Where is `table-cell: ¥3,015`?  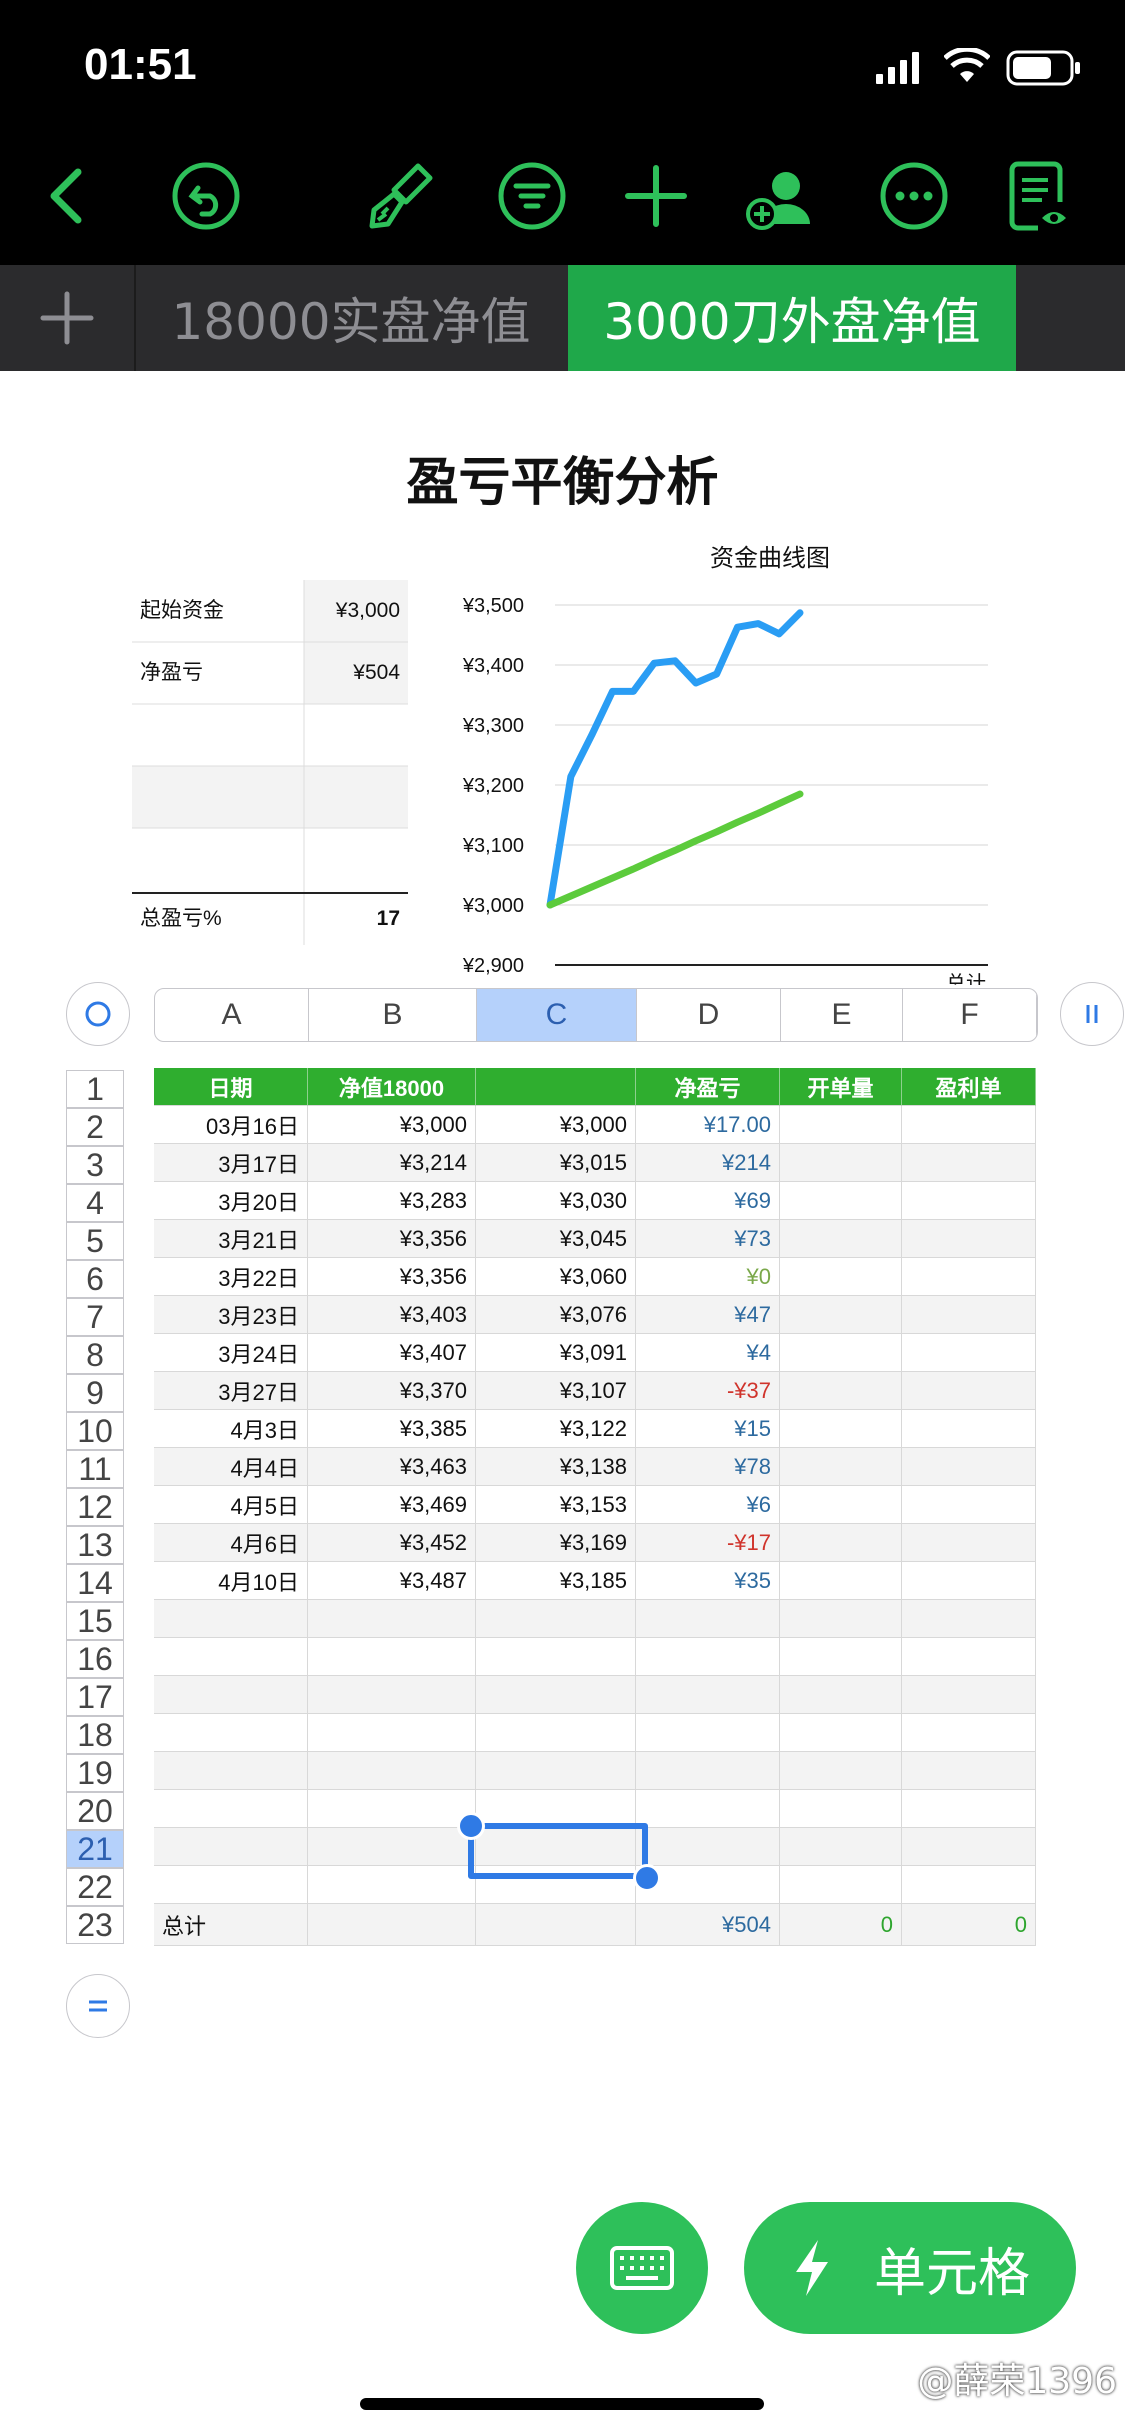
table-cell: ¥3,015 is located at coordinates (556, 1163).